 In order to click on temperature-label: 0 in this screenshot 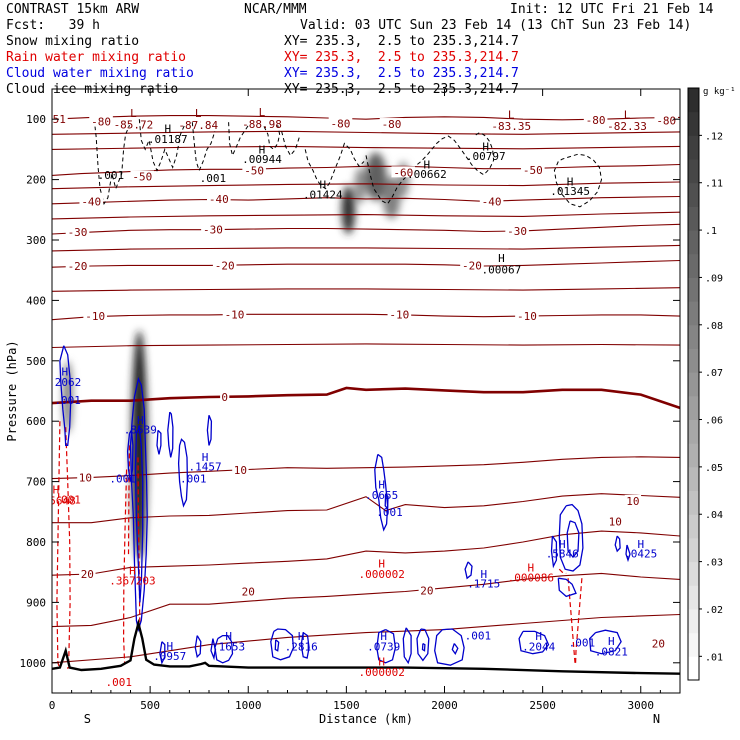, I will do `click(224, 397)`.